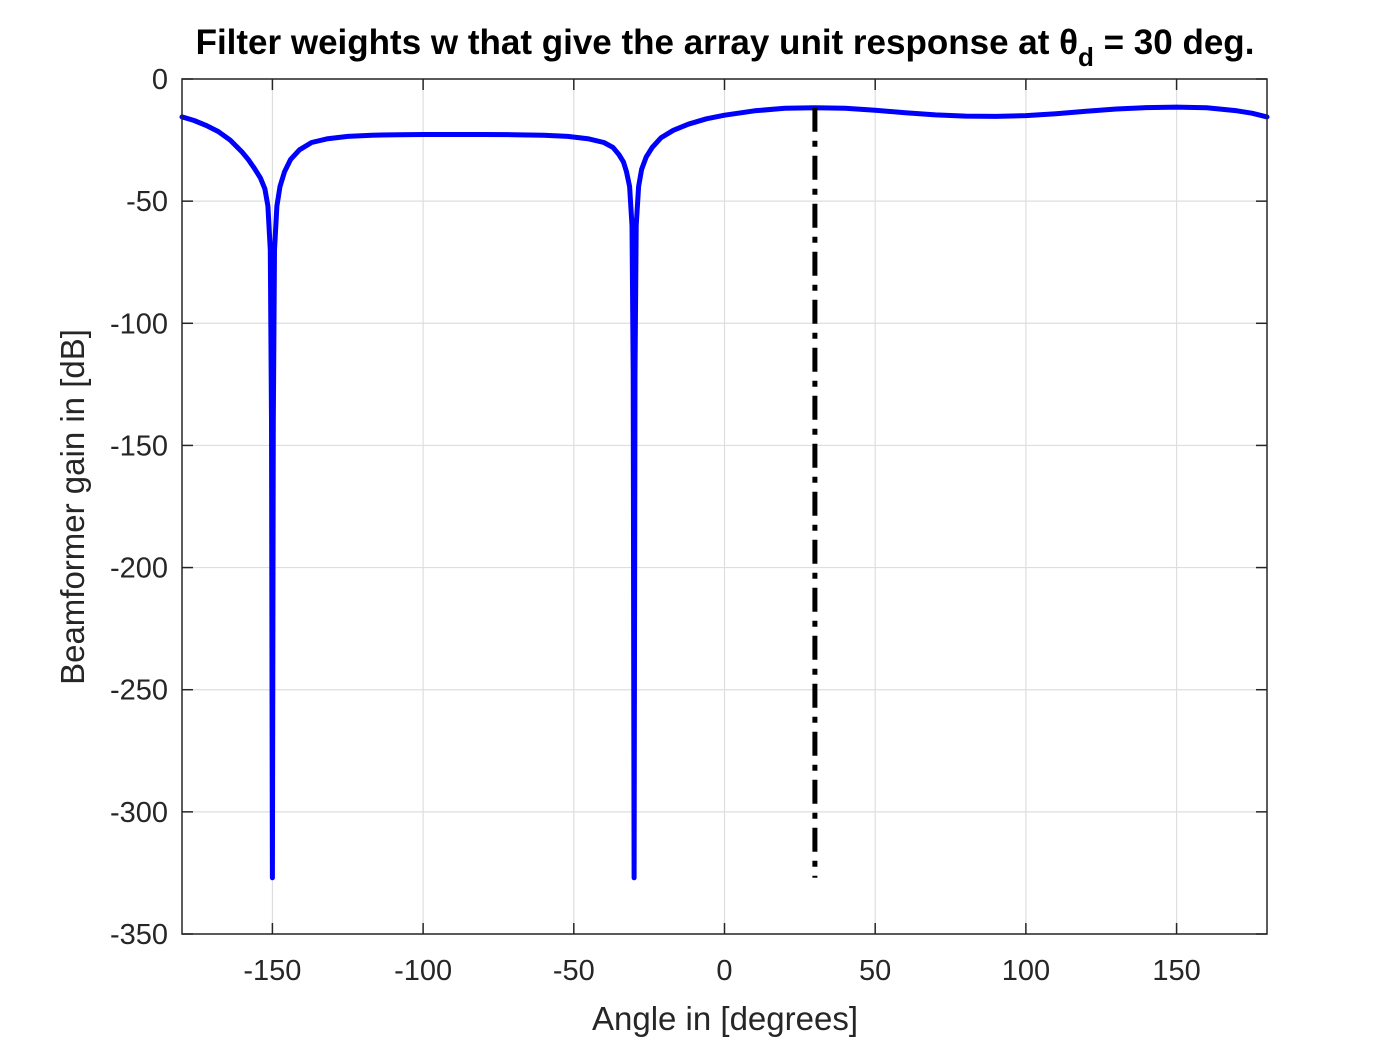  I want to click on x-tick-label: 150, so click(1176, 971).